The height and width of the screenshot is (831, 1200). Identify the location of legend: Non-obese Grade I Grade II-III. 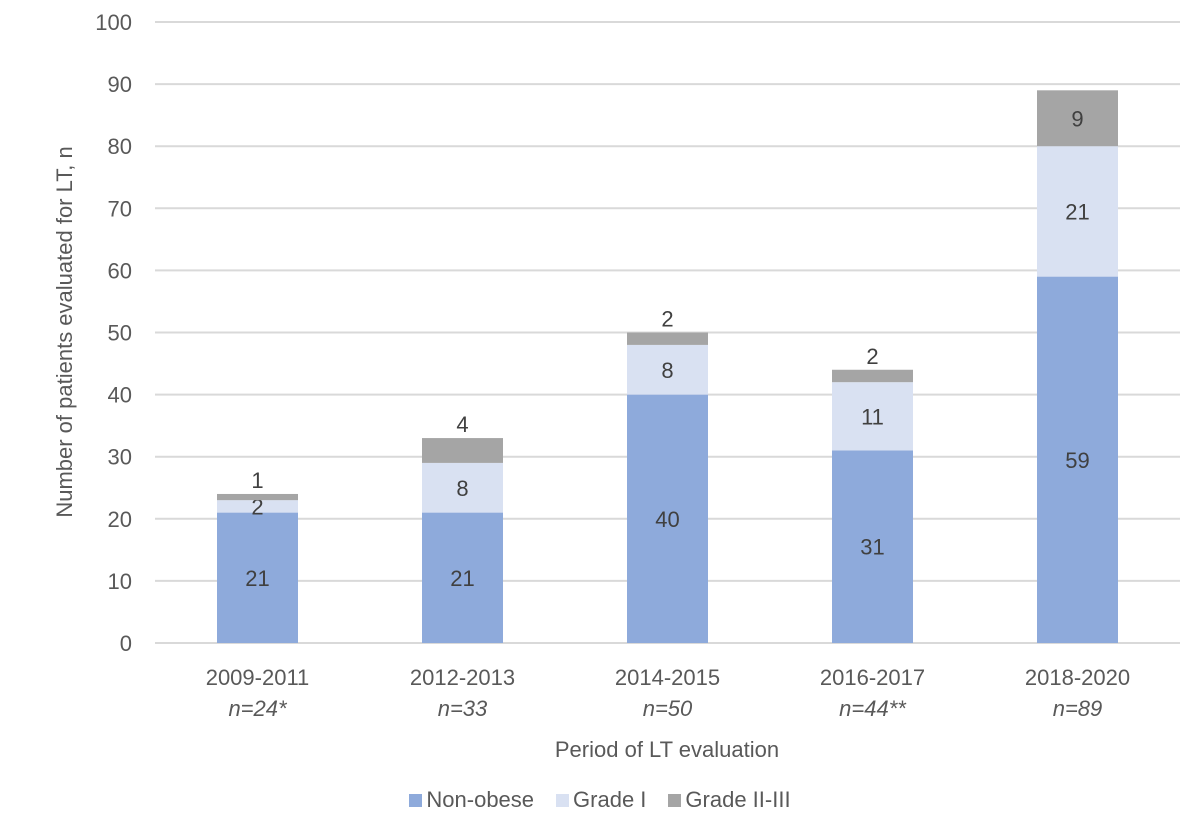
(600, 800).